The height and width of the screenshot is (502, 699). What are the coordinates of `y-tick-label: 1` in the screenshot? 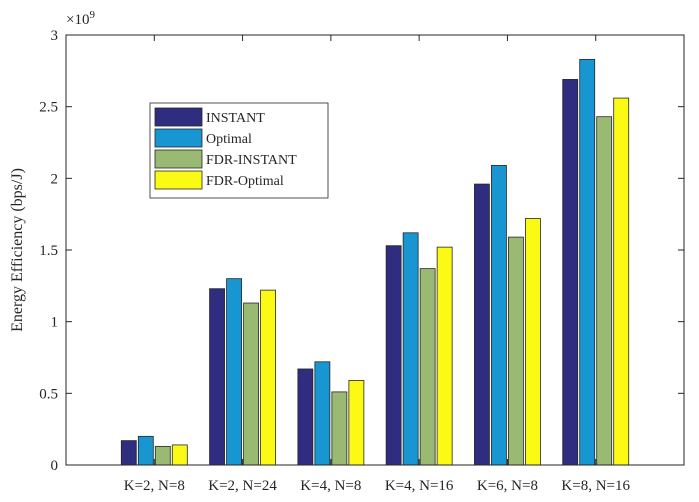 It's located at (55, 323).